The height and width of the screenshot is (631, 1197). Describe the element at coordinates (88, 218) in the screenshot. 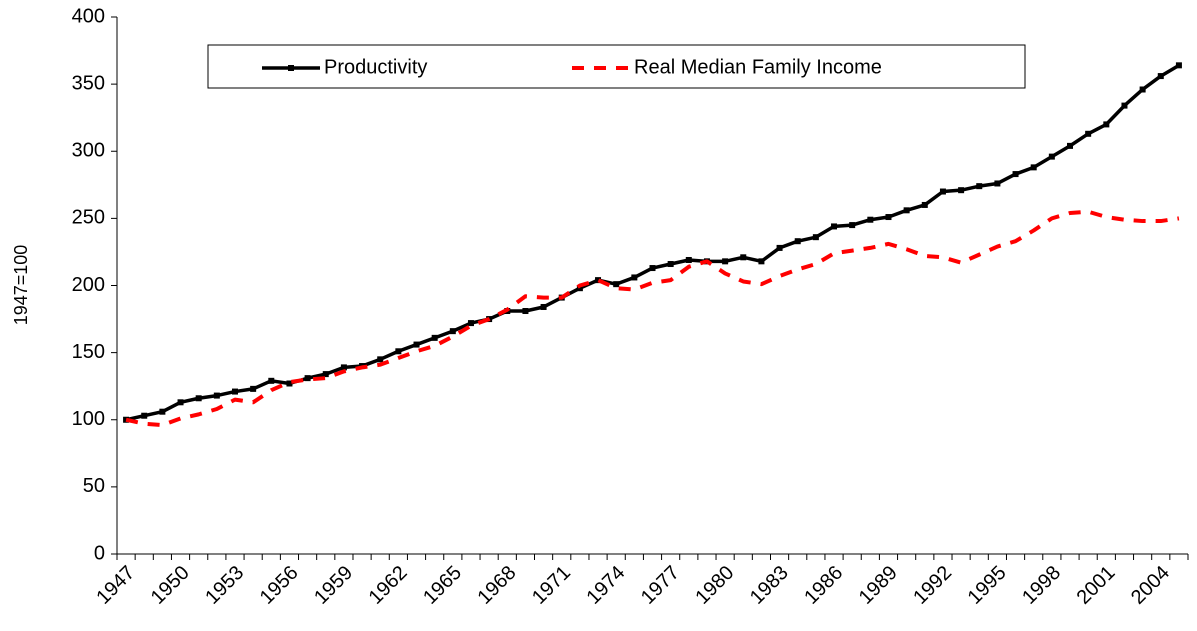

I see `y-tick-label: 250` at that location.